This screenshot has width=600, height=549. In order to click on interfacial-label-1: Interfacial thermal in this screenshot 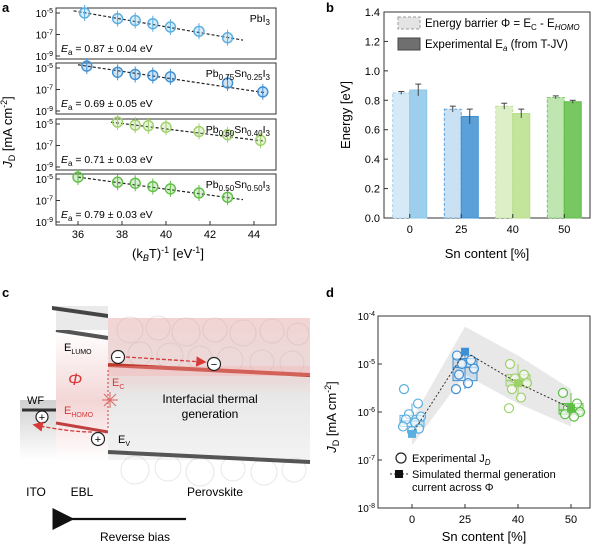, I will do `click(209, 399)`.